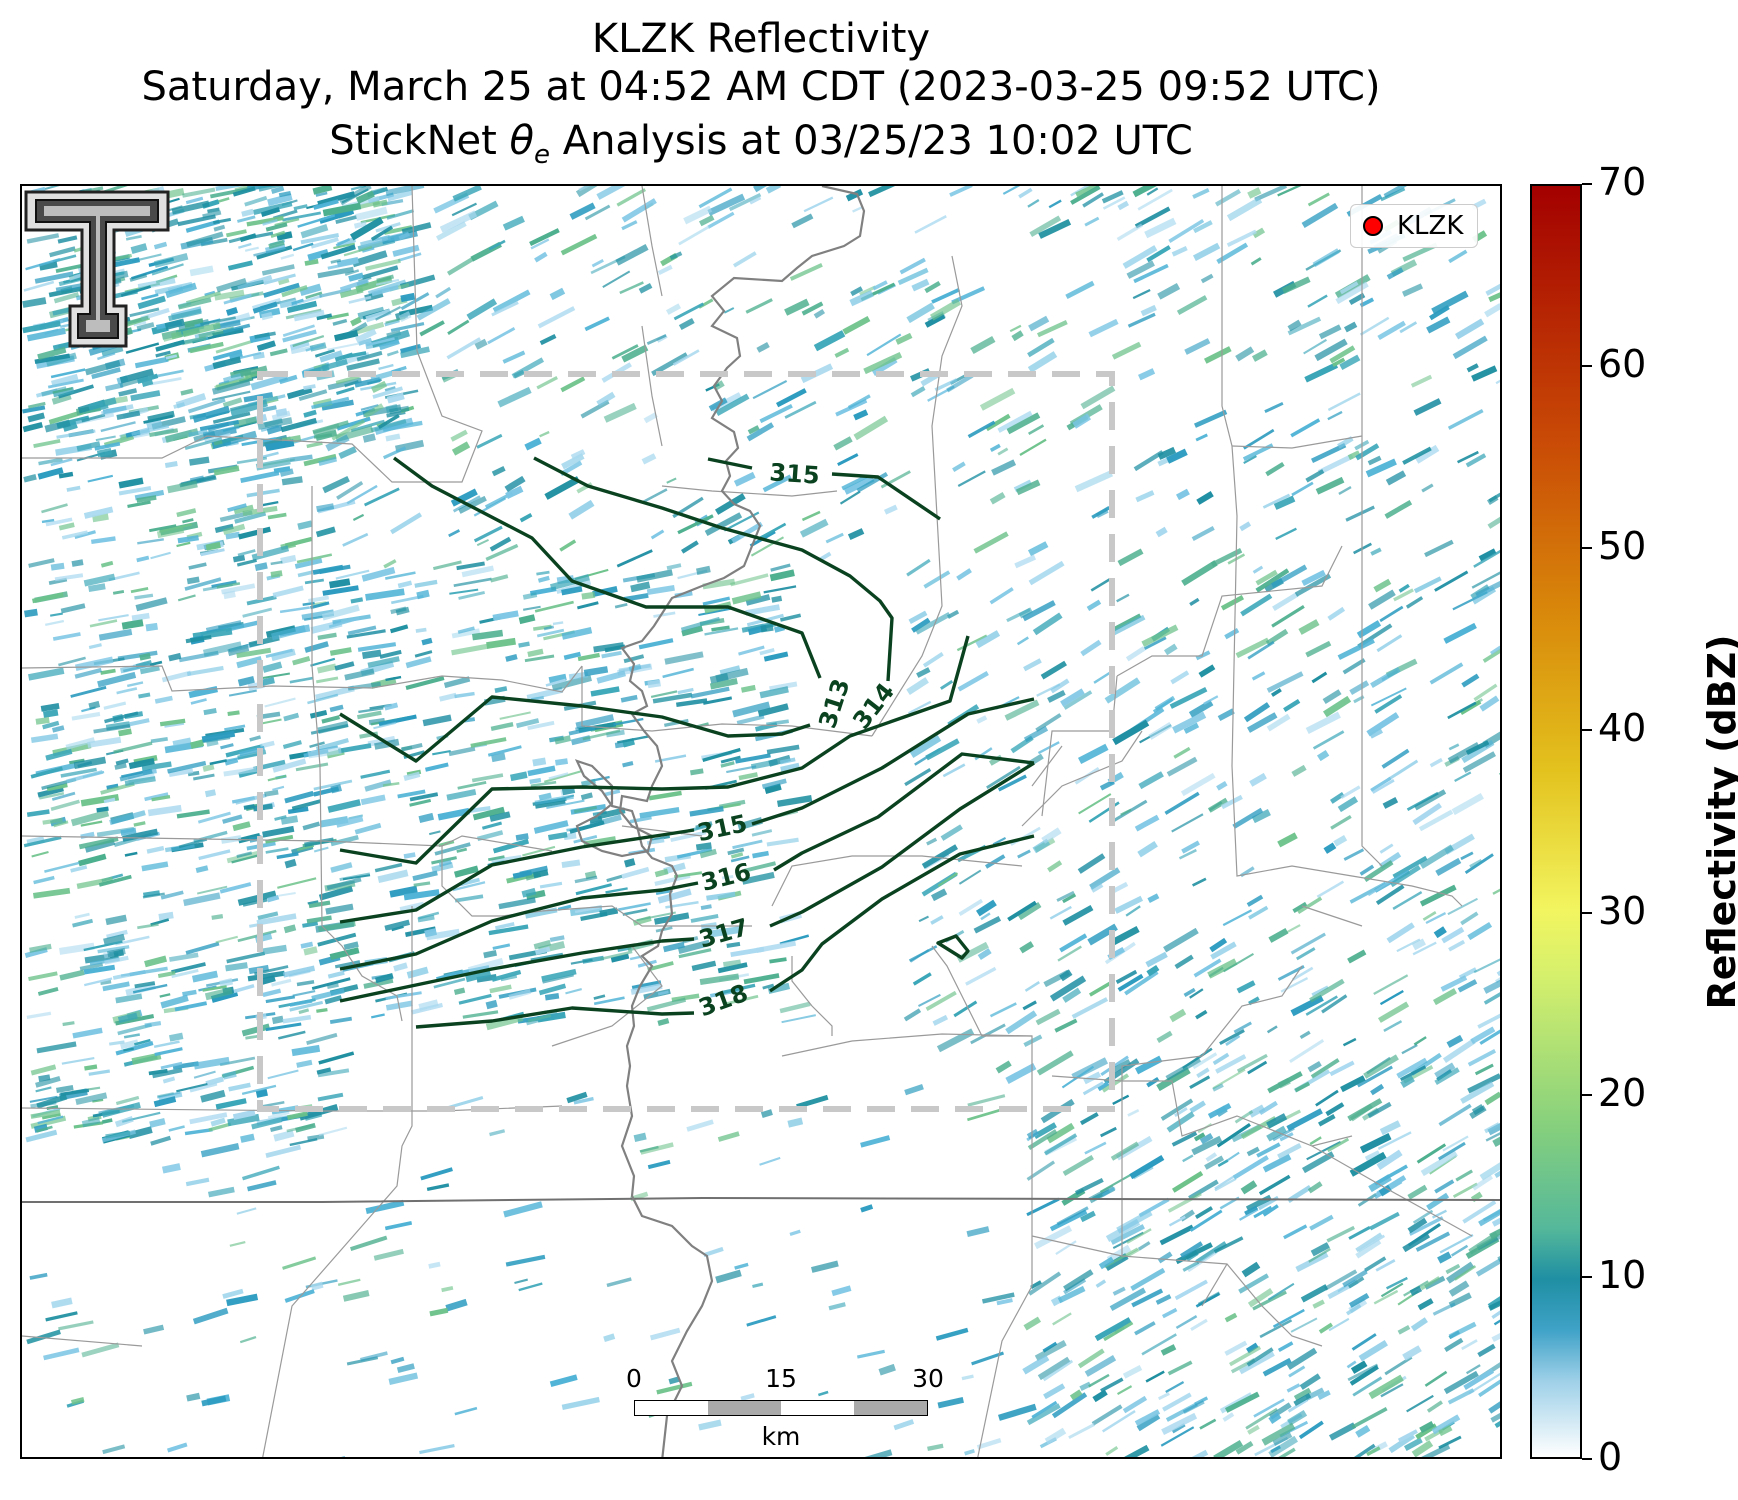  I want to click on scale-label-30: 30, so click(928, 1378).